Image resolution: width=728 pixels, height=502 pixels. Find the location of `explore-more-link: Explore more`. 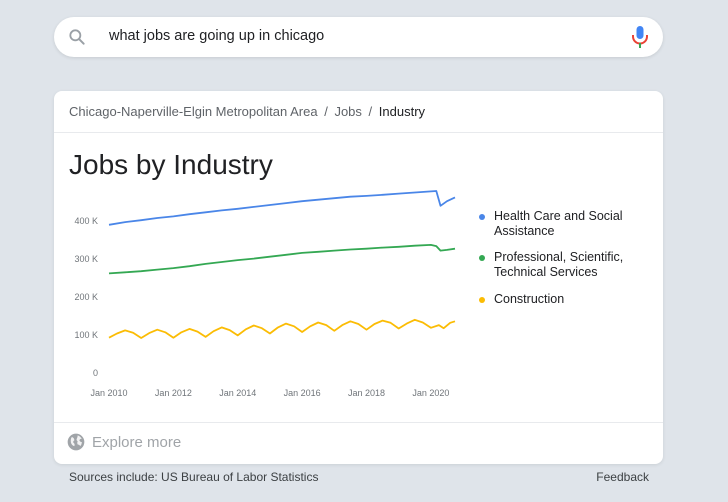

explore-more-link: Explore more is located at coordinates (123, 442).